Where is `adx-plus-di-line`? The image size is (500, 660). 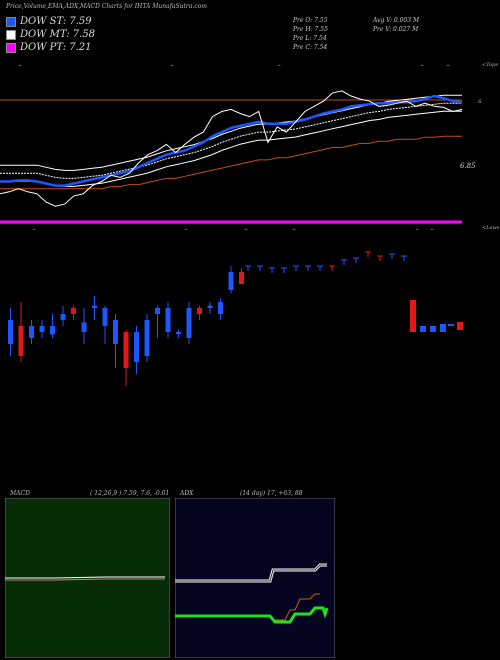 adx-plus-di-line is located at coordinates (252, 615).